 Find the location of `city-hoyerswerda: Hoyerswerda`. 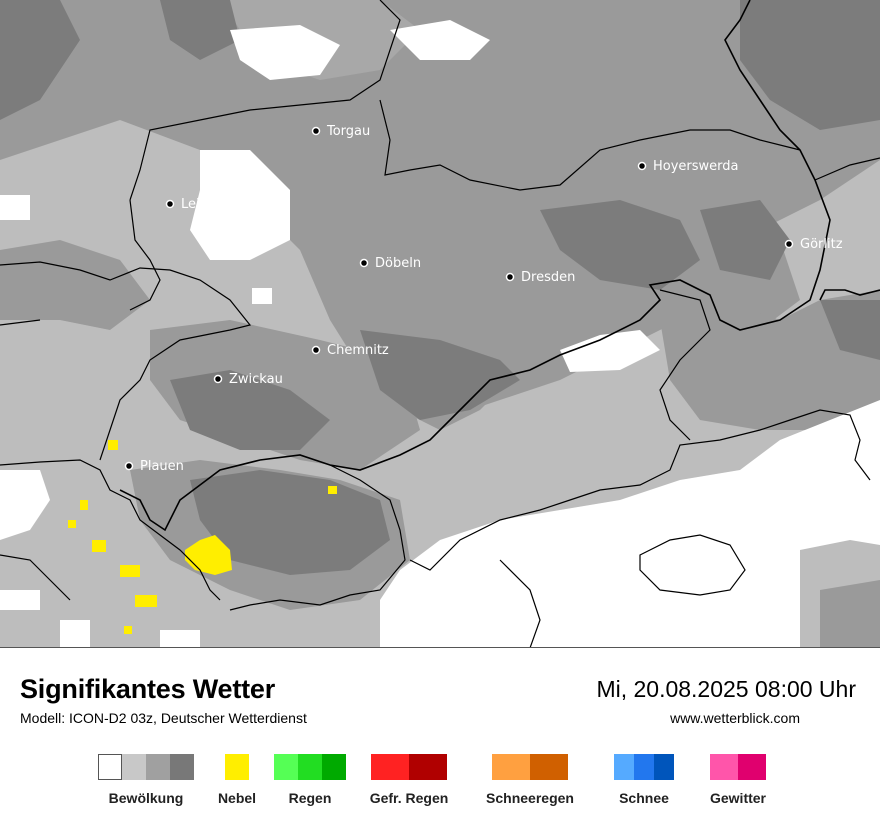

city-hoyerswerda: Hoyerswerda is located at coordinates (688, 166).